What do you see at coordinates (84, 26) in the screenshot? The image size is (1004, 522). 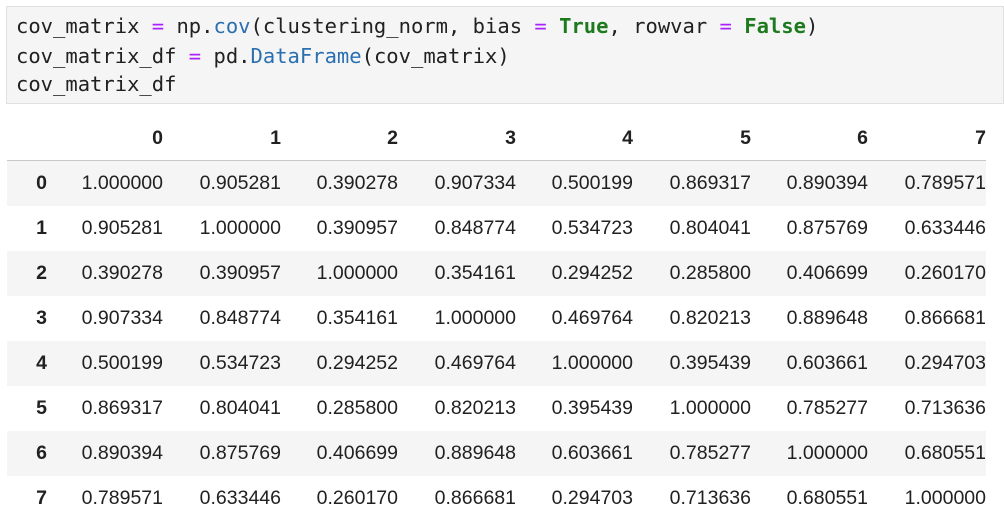 I see `code-token: cov_matrix` at bounding box center [84, 26].